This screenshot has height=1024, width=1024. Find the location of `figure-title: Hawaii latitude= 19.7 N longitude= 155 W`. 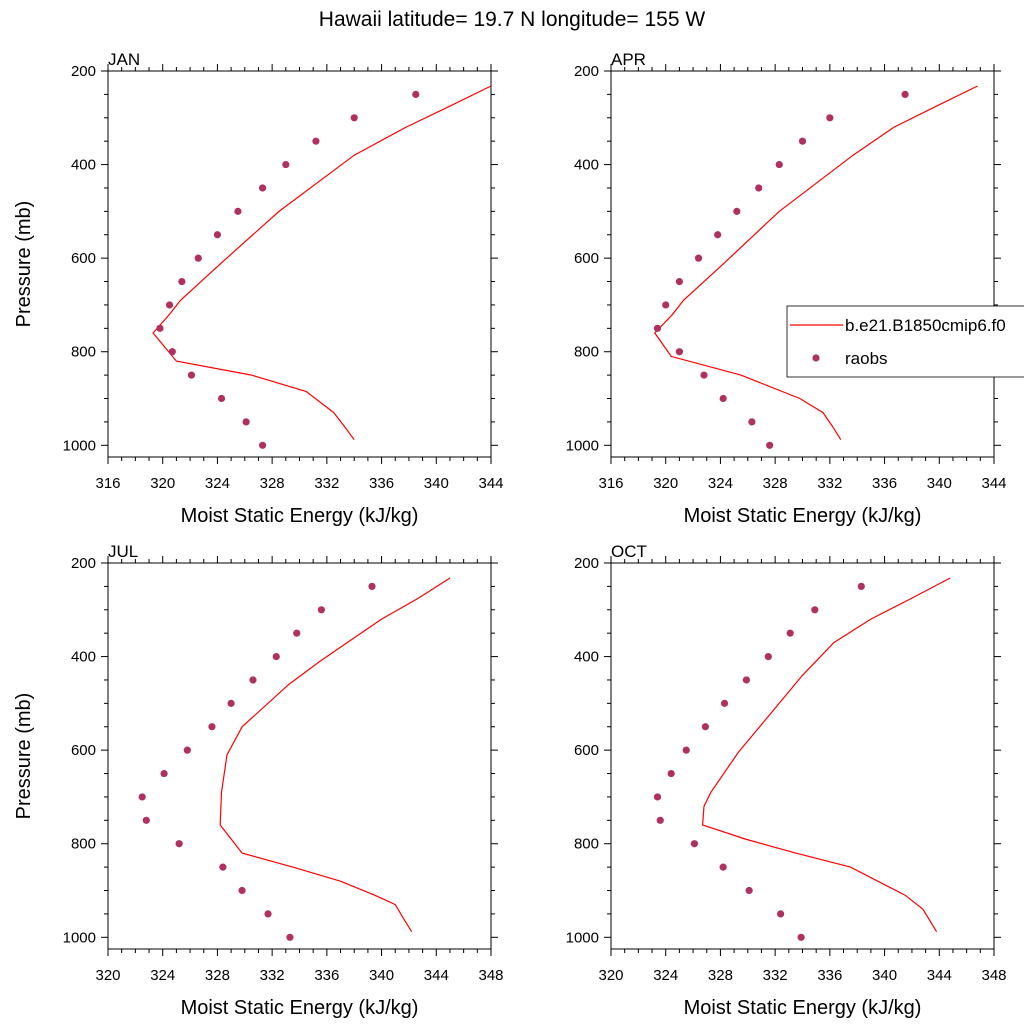

figure-title: Hawaii latitude= 19.7 N longitude= 155 W is located at coordinates (512, 19).